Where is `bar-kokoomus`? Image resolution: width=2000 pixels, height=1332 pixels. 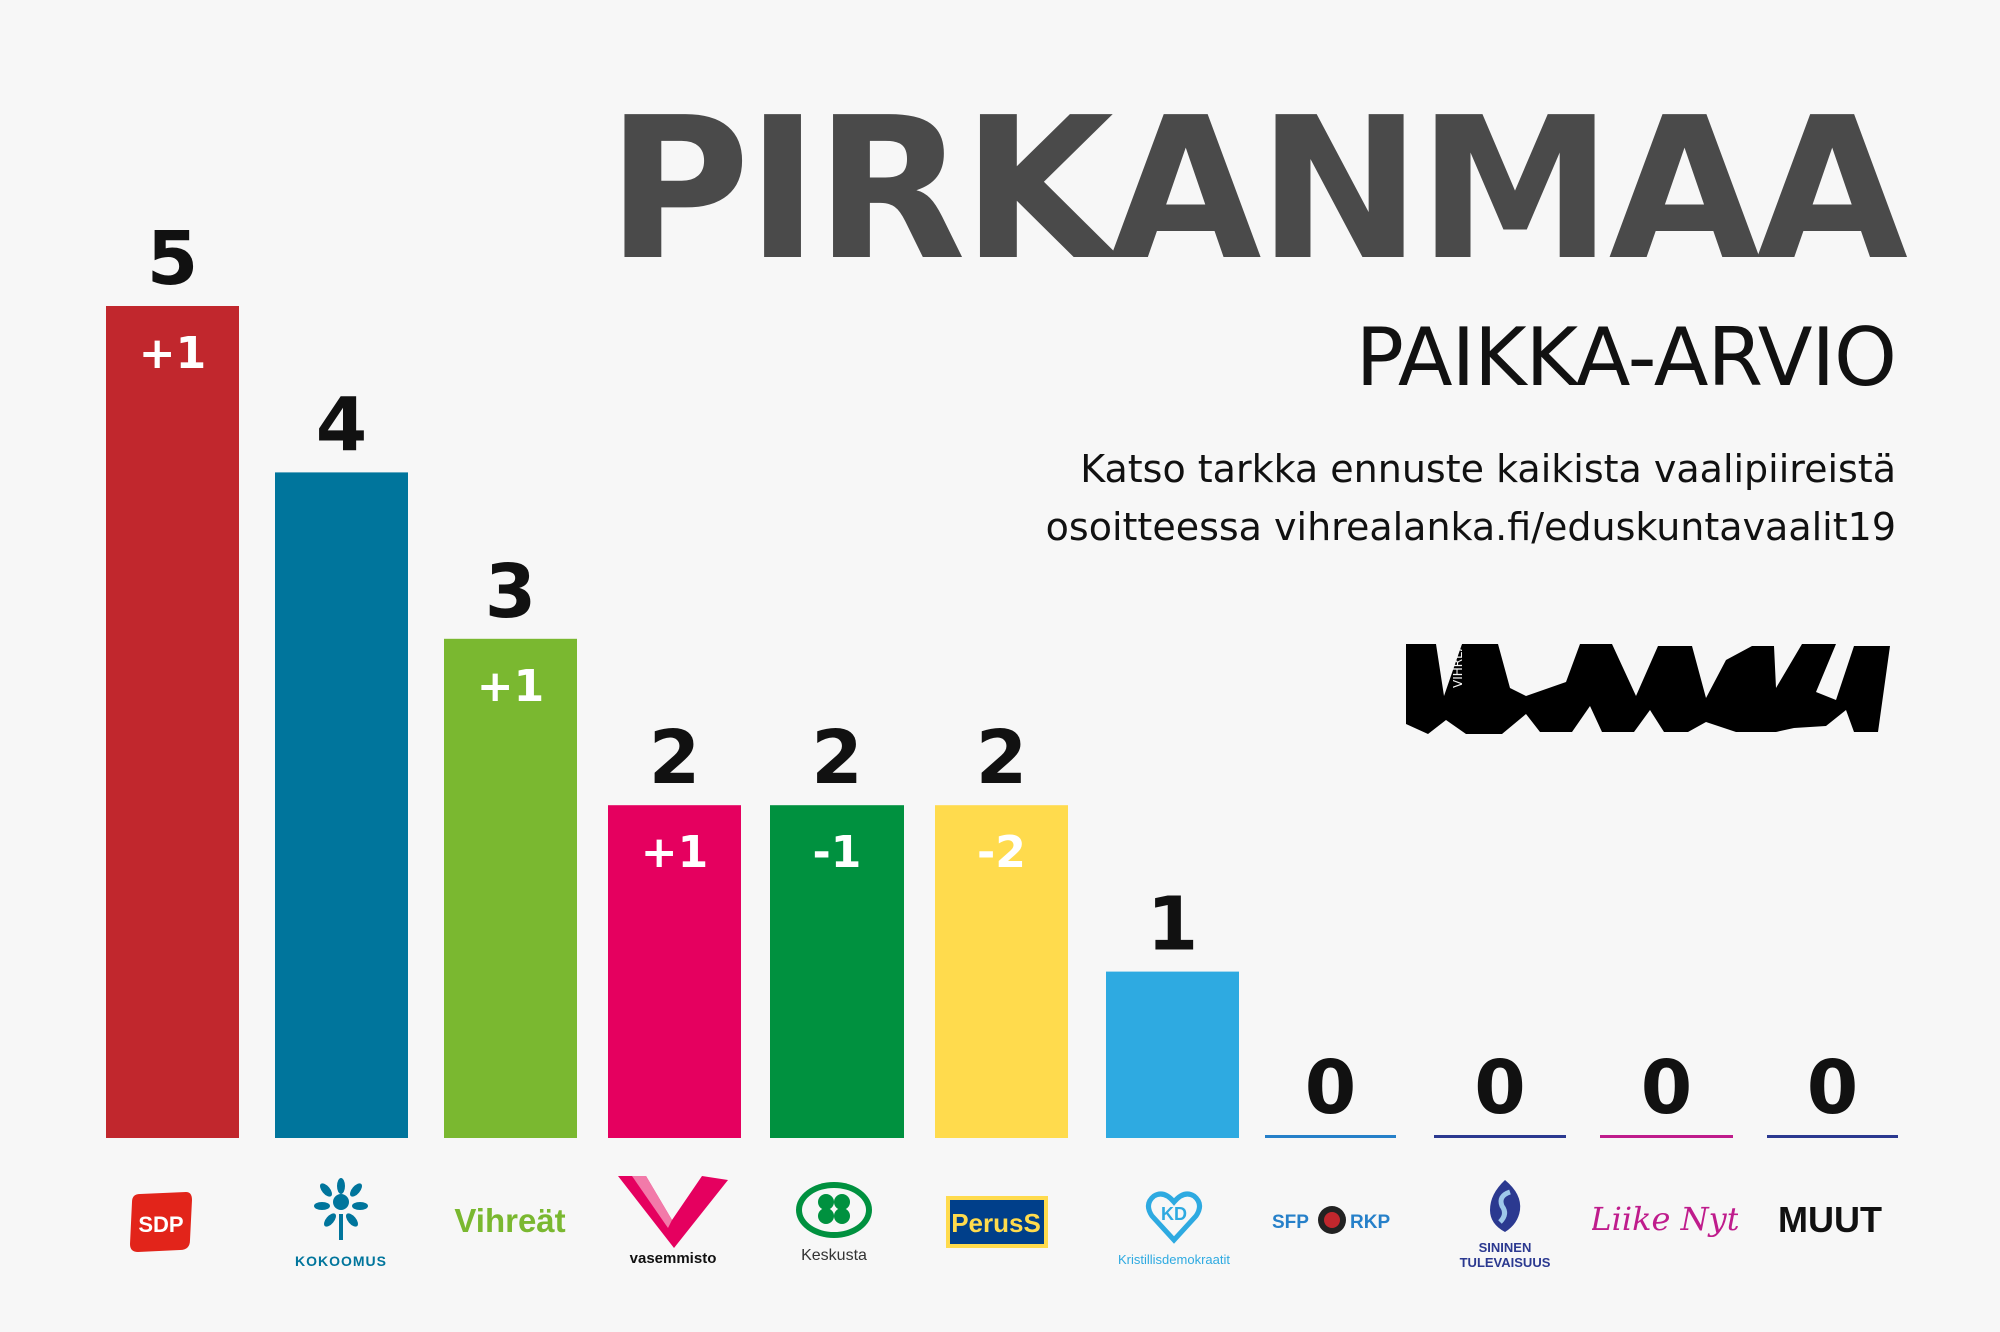 bar-kokoomus is located at coordinates (341, 805).